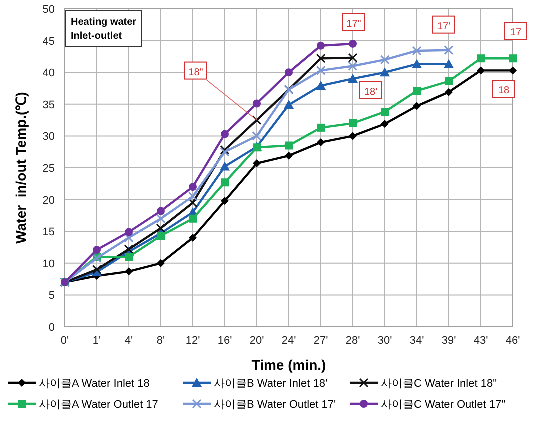  I want to click on x-tick-label: 27', so click(321, 341).